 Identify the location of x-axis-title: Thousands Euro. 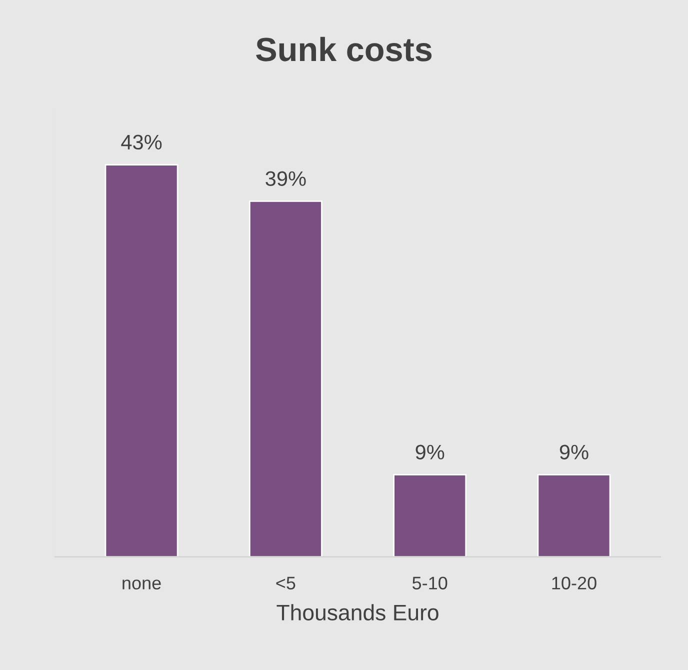
(357, 612).